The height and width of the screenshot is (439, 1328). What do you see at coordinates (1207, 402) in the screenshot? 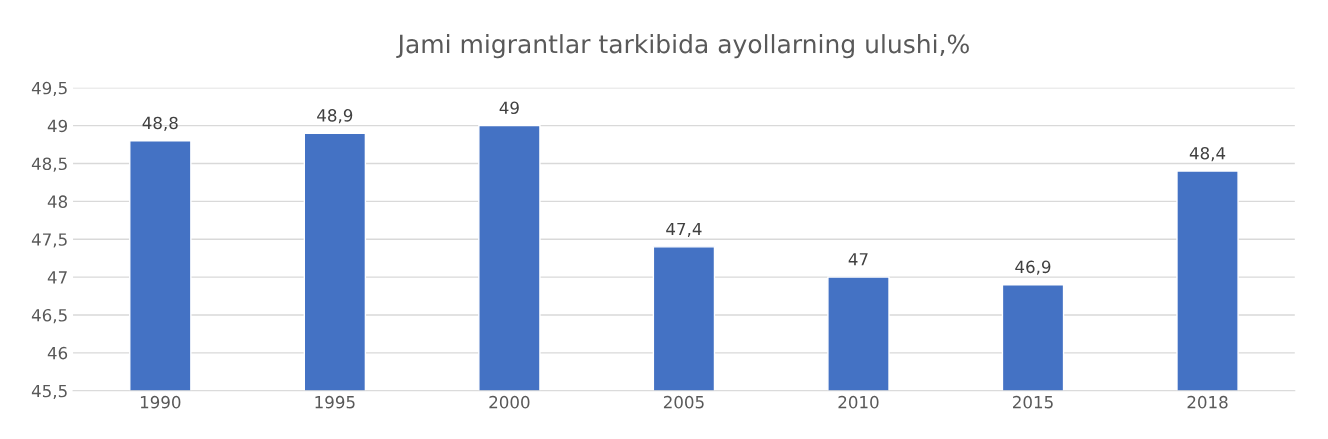
I see `x-tick-label: 2018` at bounding box center [1207, 402].